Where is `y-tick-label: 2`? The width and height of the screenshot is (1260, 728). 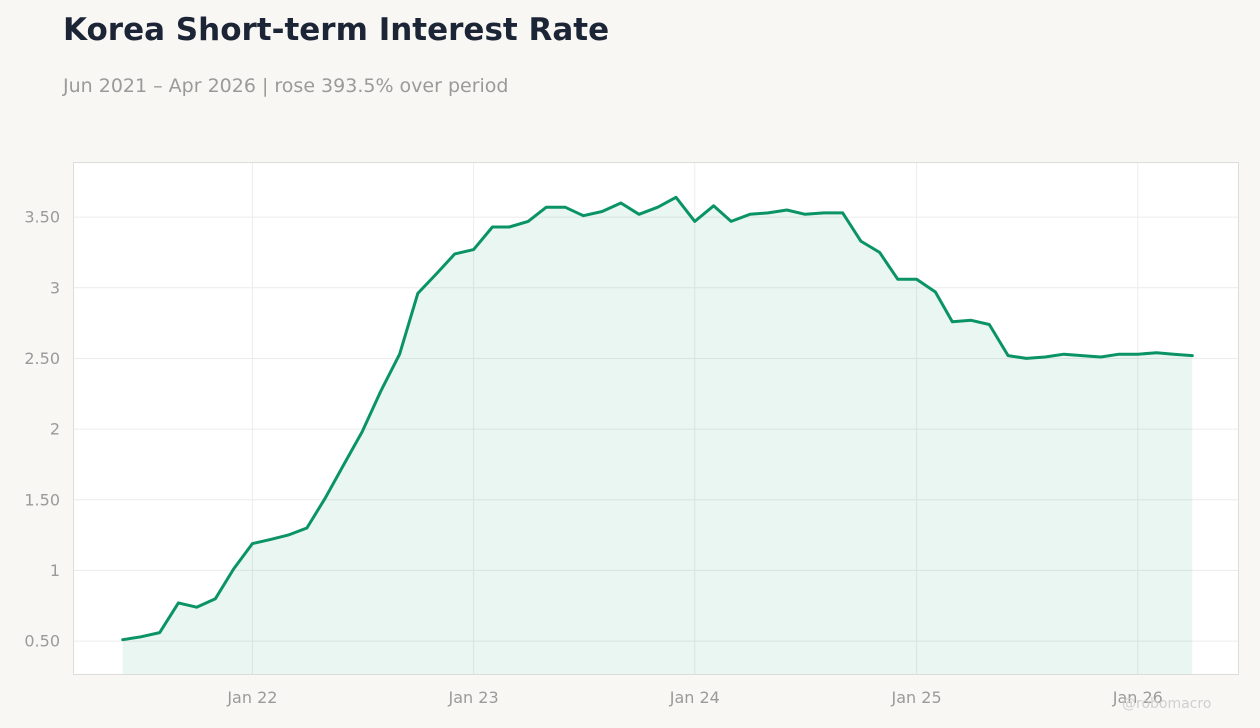 y-tick-label: 2 is located at coordinates (55, 429).